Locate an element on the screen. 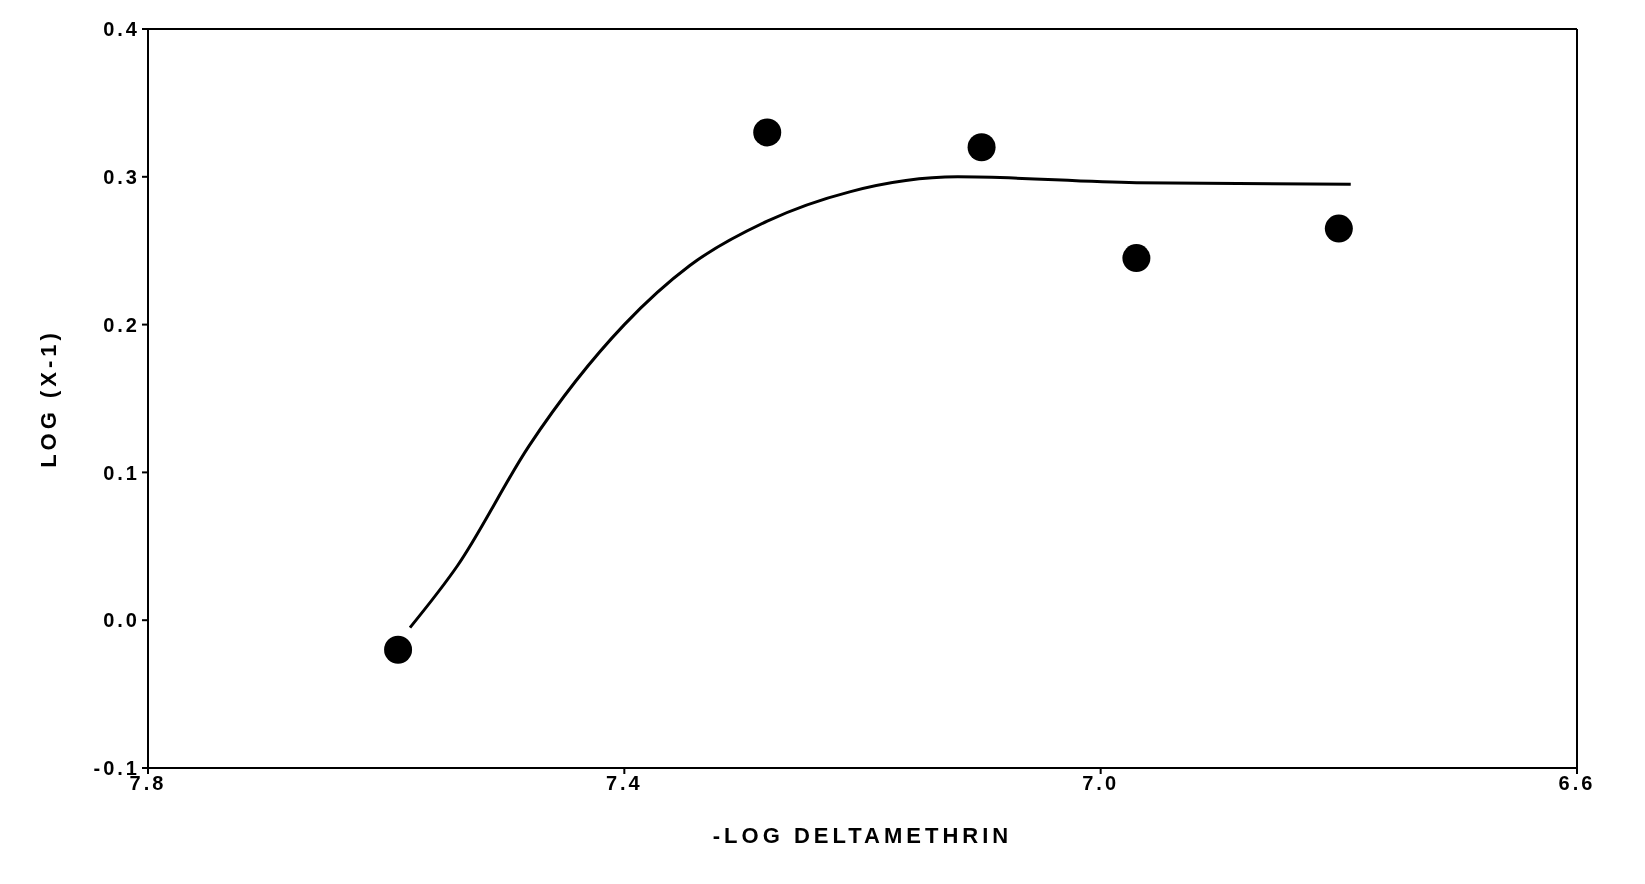 Image resolution: width=1645 pixels, height=884 pixels. x-axis-title: -LOG DELTAMETHRIN is located at coordinates (862, 835).